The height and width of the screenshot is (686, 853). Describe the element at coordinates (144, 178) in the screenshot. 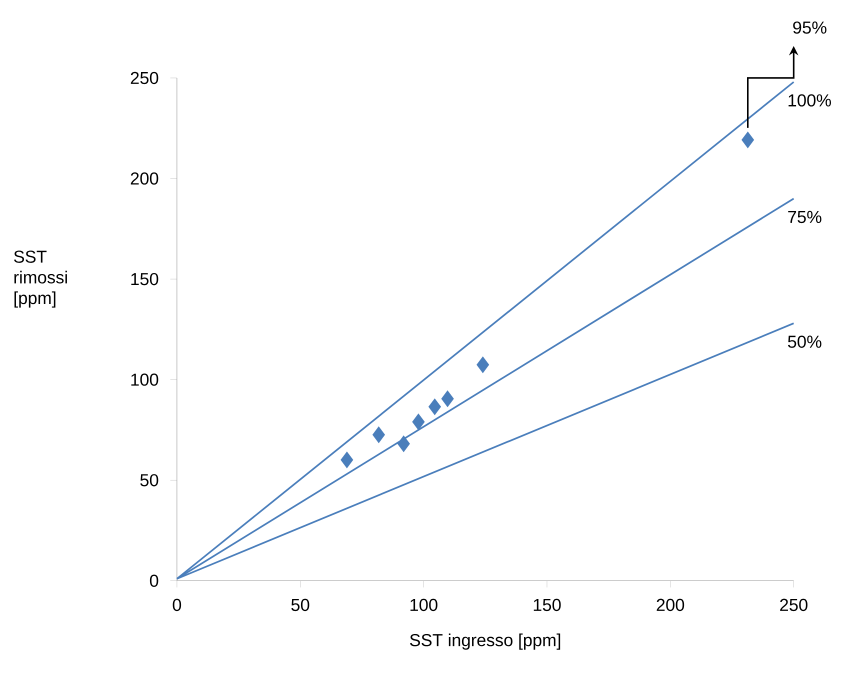

I see `y-tick-label: 200` at that location.